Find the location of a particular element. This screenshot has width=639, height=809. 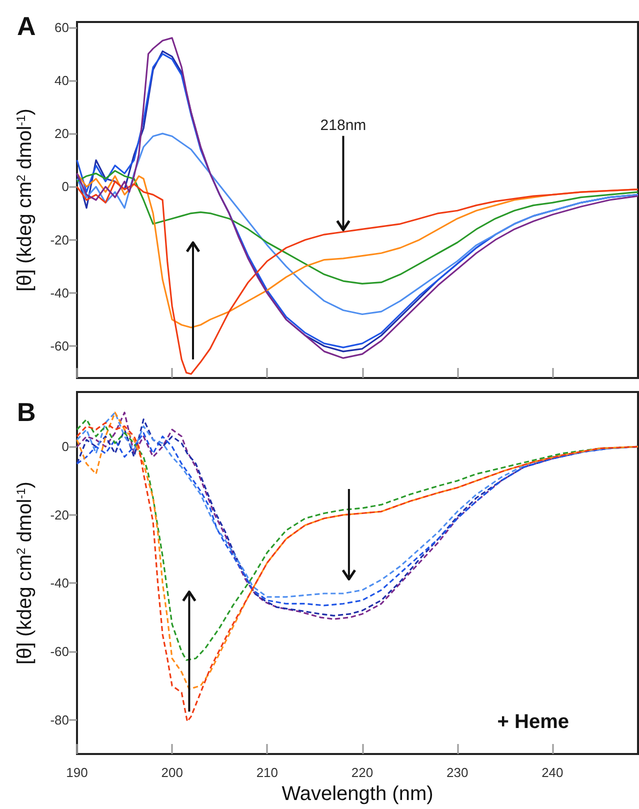

x-tick-label: 230 is located at coordinates (457, 772).